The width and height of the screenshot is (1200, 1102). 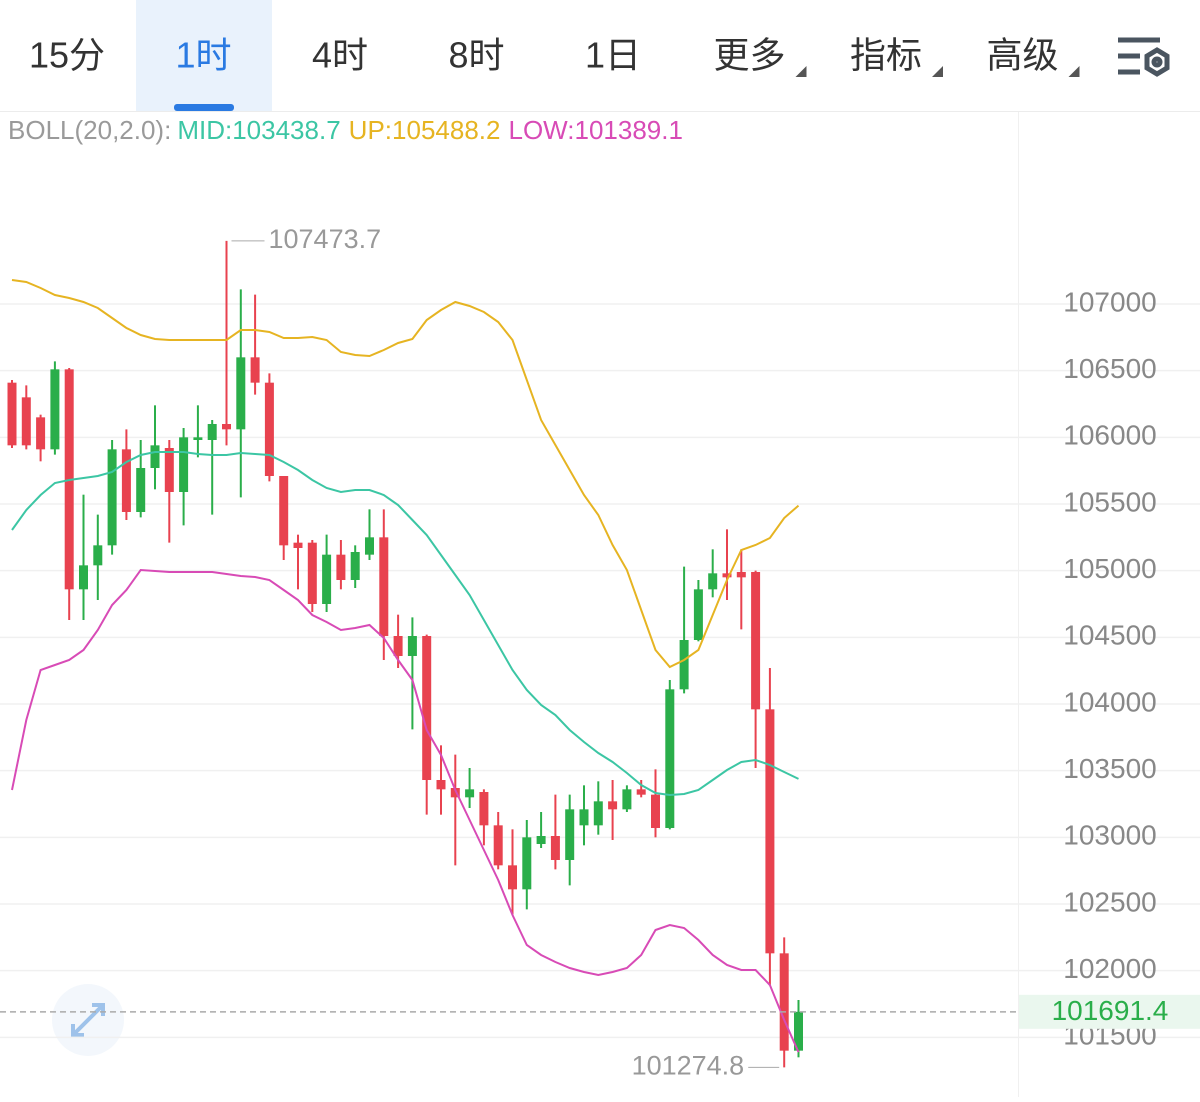 What do you see at coordinates (613, 55) in the screenshot?
I see `tab: 1日` at bounding box center [613, 55].